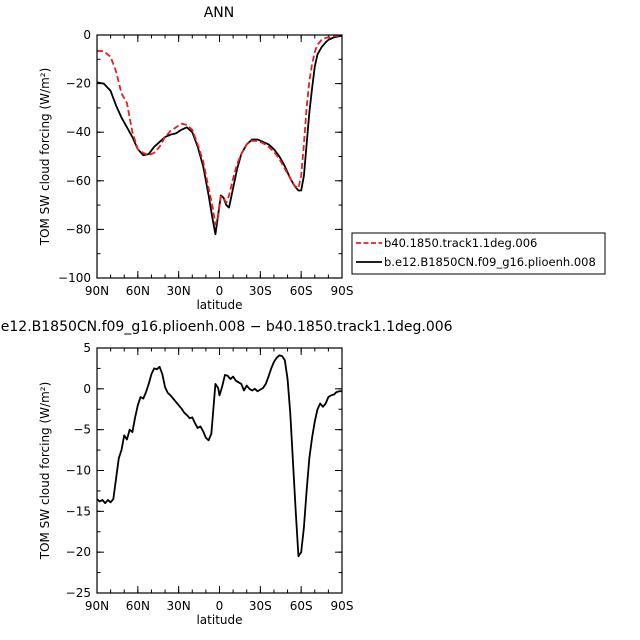 The image size is (640, 640). I want to click on y-tick-label: −15, so click(78, 511).